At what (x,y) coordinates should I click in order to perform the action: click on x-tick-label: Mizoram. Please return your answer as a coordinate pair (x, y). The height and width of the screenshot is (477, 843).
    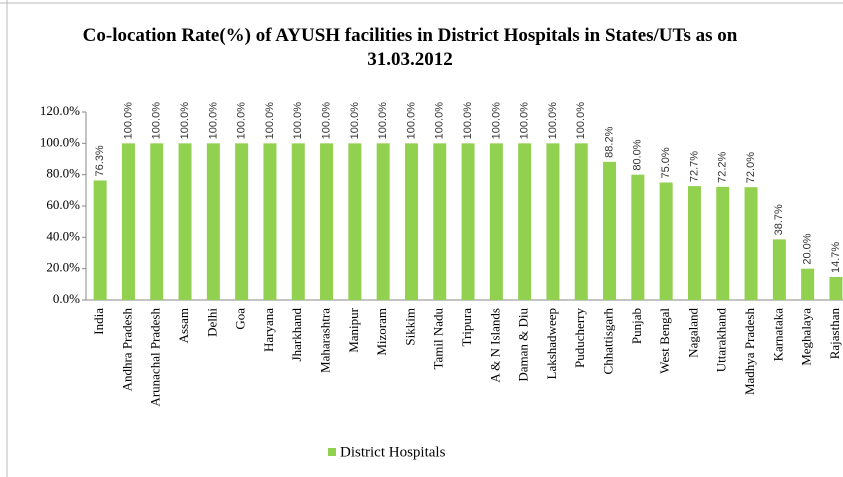
    Looking at the image, I should click on (381, 332).